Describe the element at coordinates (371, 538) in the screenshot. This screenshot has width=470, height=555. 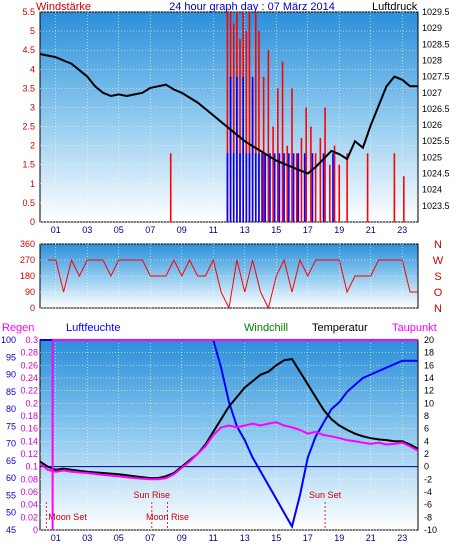
I see `p3-x-tick-label: 21` at that location.